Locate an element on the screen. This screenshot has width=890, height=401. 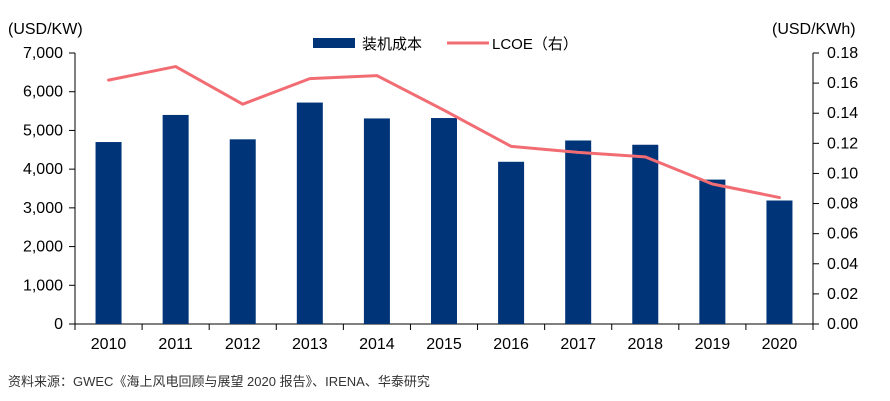
x-tick-label: 2014 is located at coordinates (377, 344).